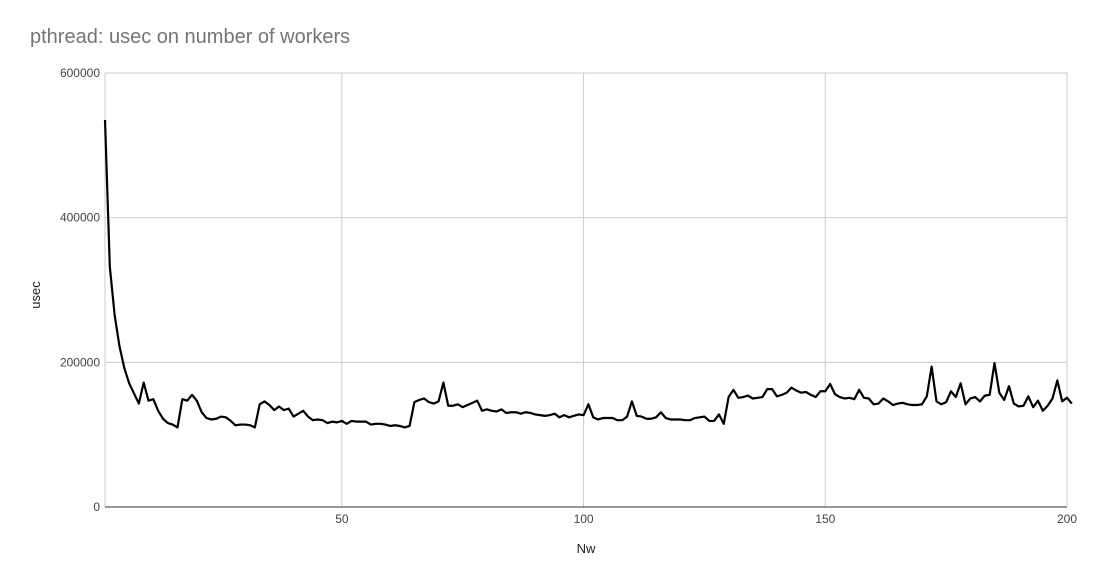  Describe the element at coordinates (80, 73) in the screenshot. I see `y-tick-label: 600000` at that location.